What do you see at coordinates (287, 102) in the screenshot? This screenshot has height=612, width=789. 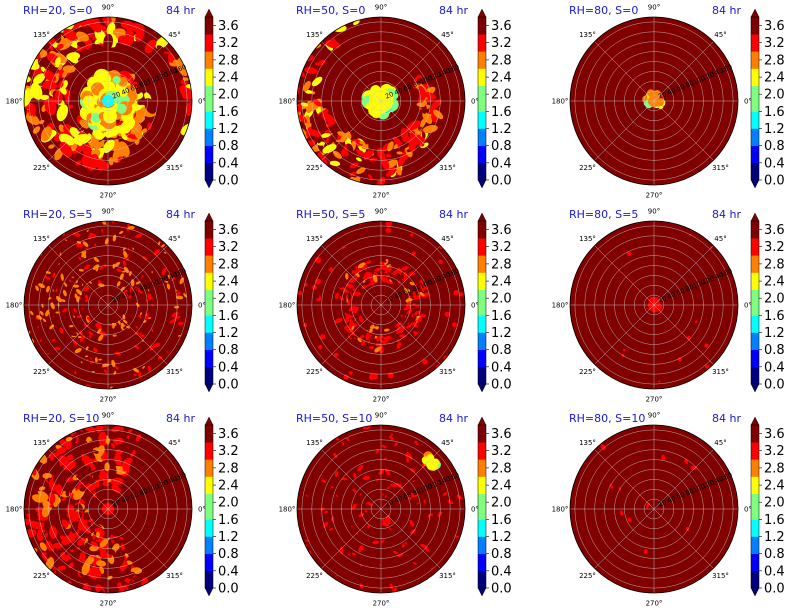 I see `angle-tick-label: 180°` at bounding box center [287, 102].